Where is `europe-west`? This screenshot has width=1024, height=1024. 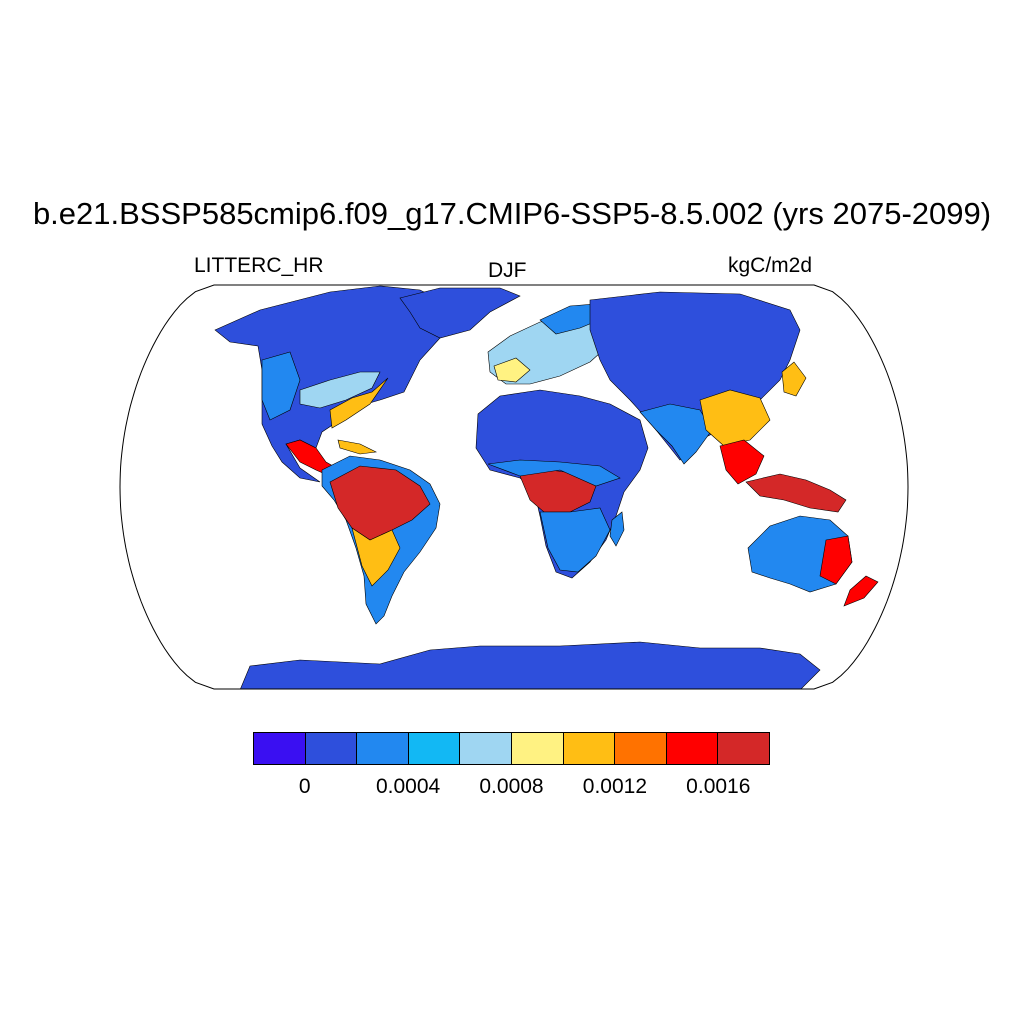 europe-west is located at coordinates (512, 370).